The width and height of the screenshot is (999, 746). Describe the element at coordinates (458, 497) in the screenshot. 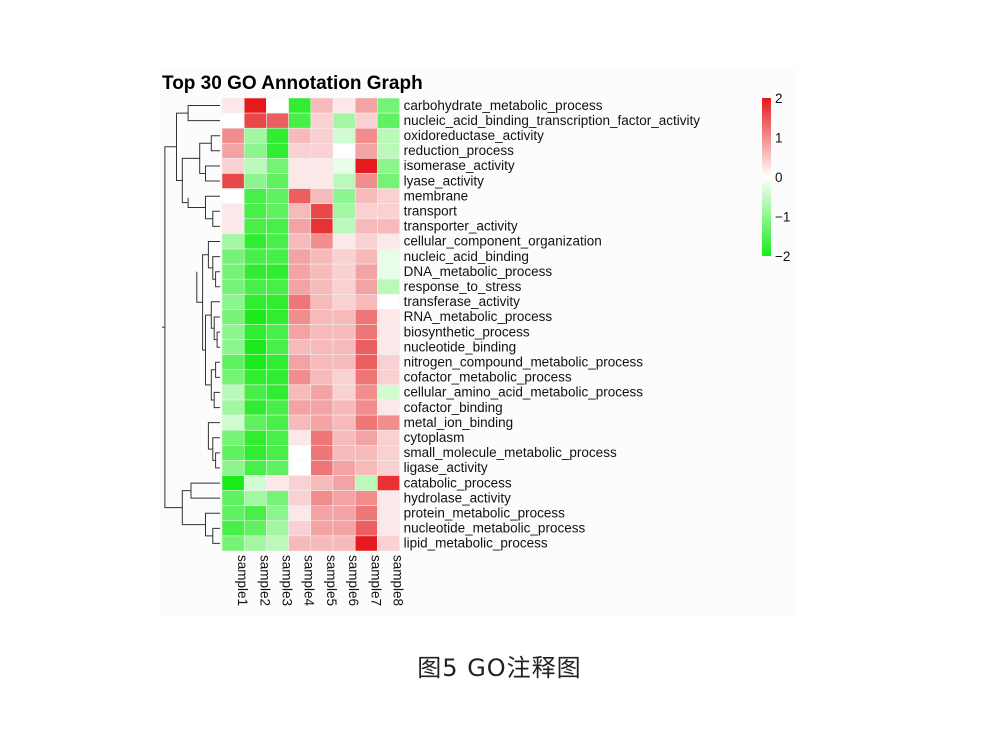

I see `row-label: hydrolase_activity` at that location.